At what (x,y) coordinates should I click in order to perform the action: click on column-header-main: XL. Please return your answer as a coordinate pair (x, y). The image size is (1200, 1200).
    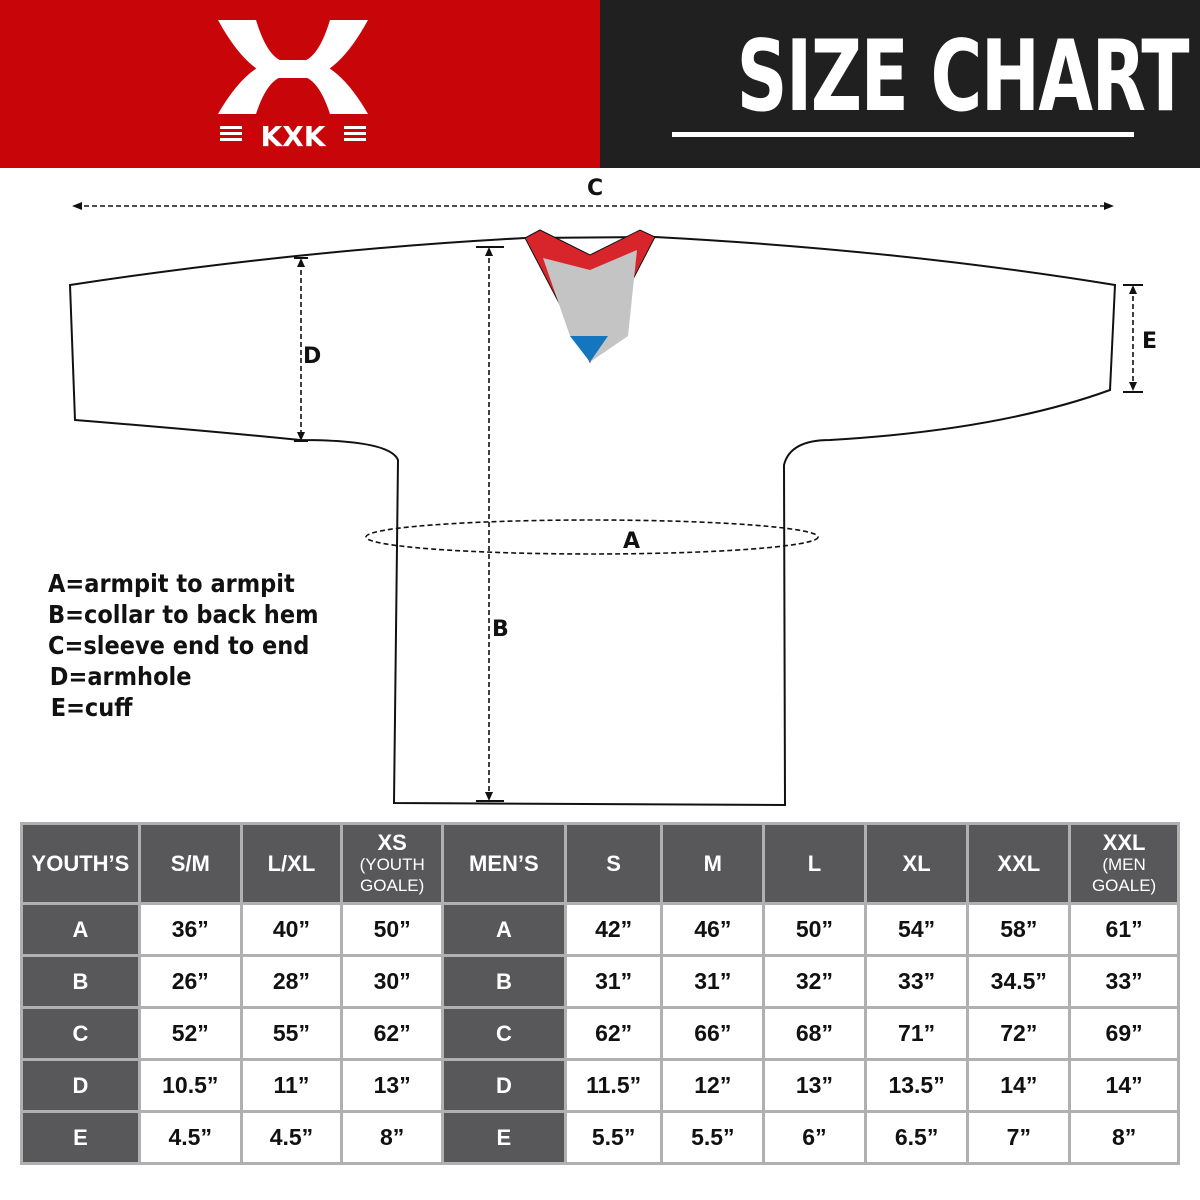
    Looking at the image, I should click on (916, 863).